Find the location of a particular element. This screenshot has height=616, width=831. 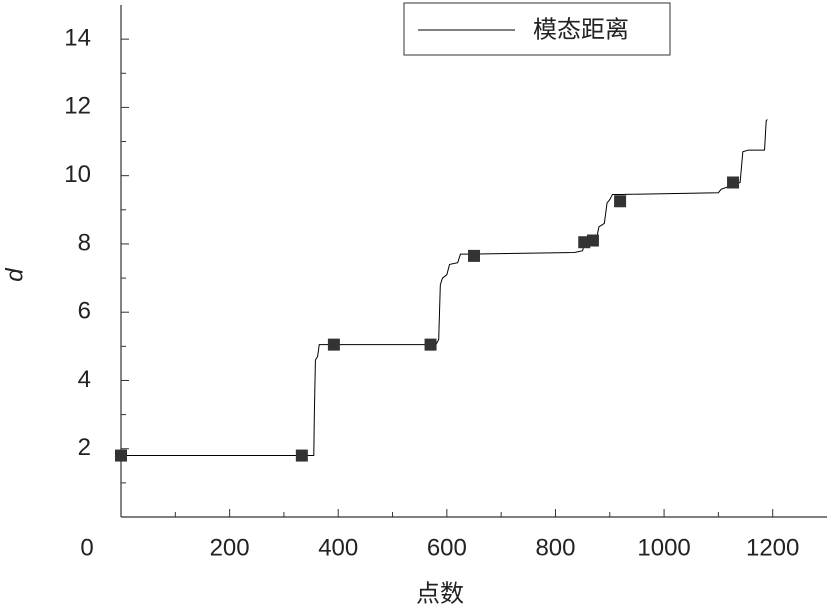

legend-label: 模态距离 is located at coordinates (581, 29).